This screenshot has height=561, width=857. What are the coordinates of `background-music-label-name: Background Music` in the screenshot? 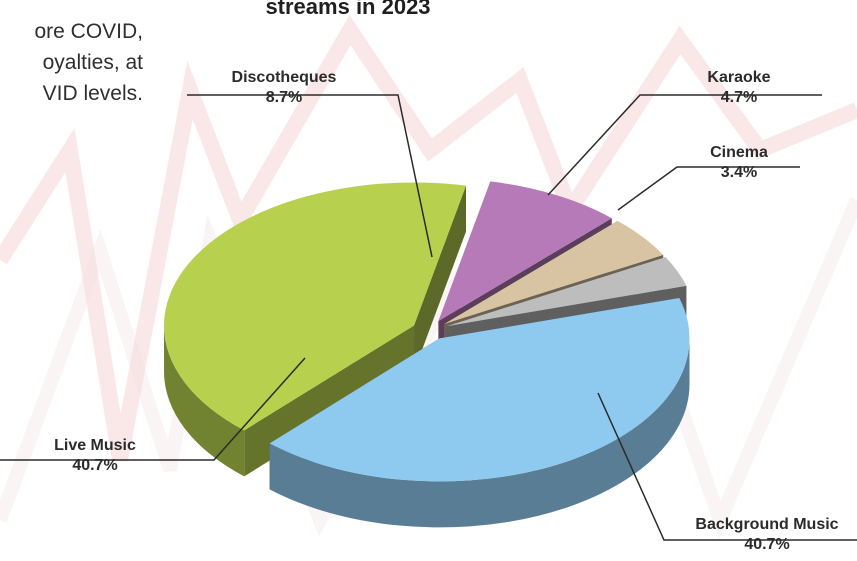 It's located at (767, 524).